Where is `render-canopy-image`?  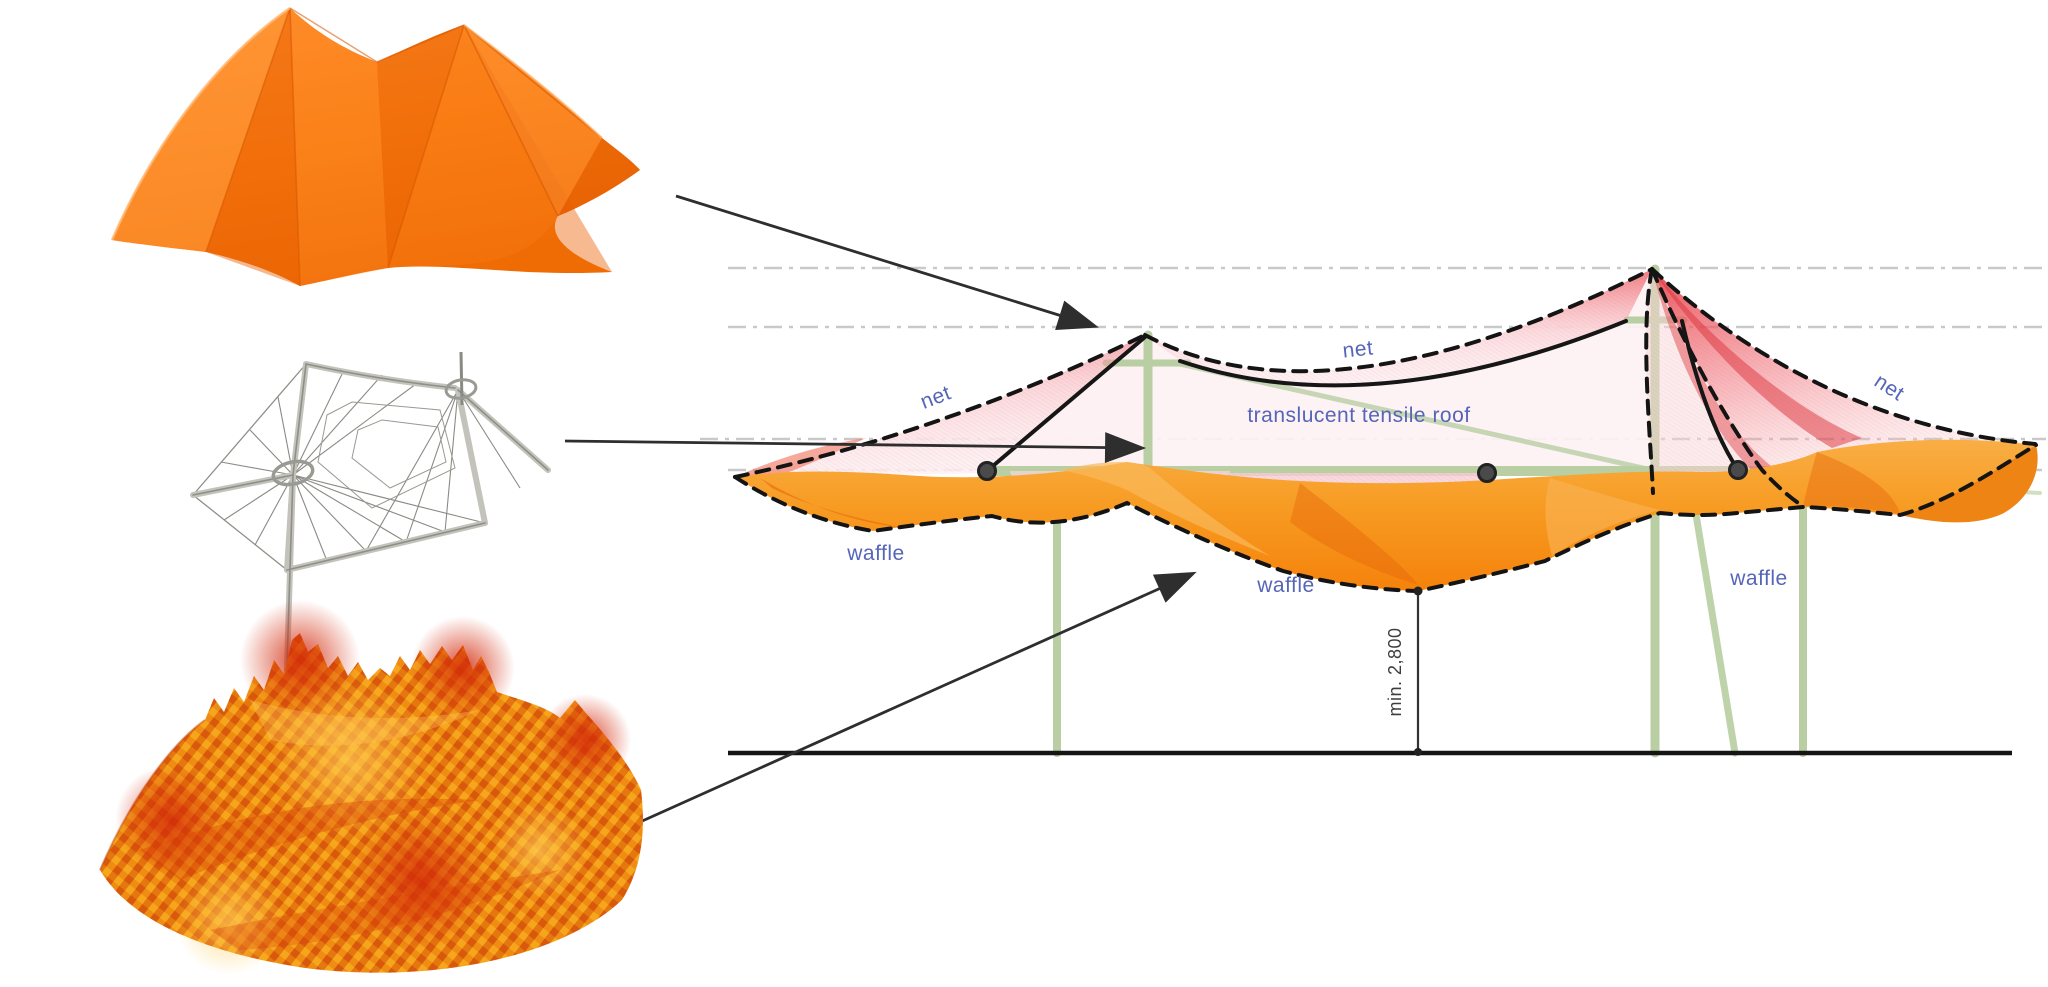
render-canopy-image is located at coordinates (375, 146).